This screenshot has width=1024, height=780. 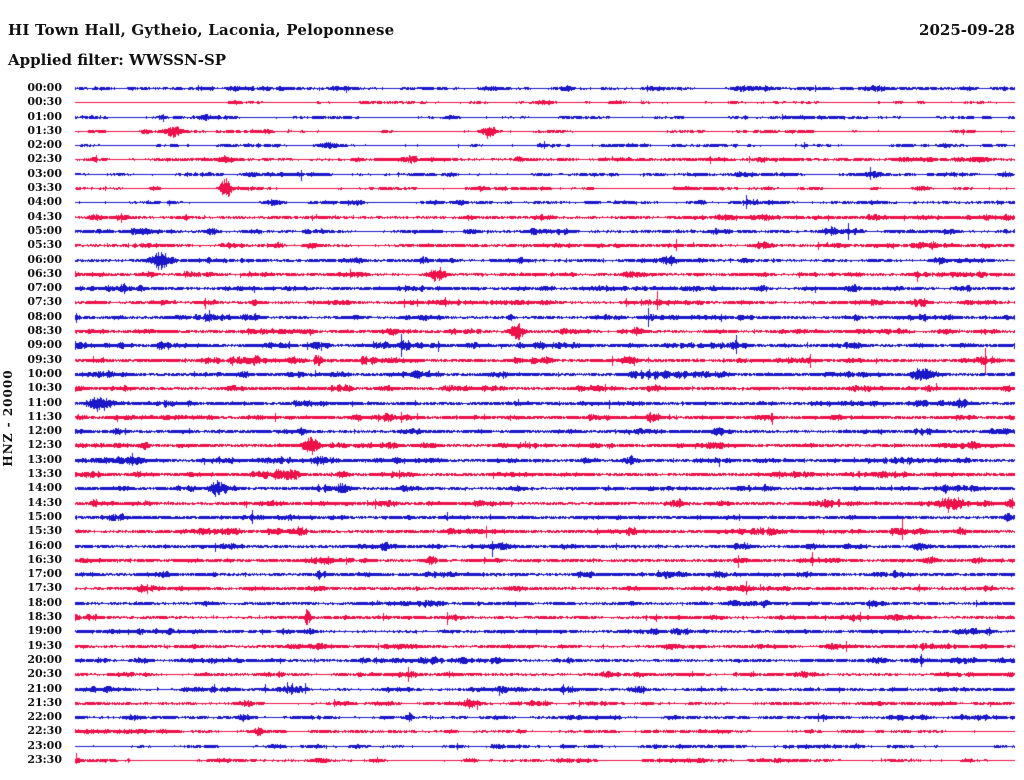 What do you see at coordinates (44, 545) in the screenshot?
I see `trace-row-label: 16:00` at bounding box center [44, 545].